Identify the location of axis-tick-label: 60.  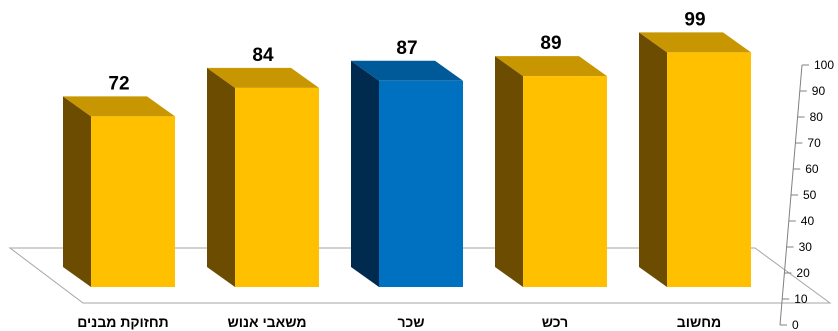
(812, 169).